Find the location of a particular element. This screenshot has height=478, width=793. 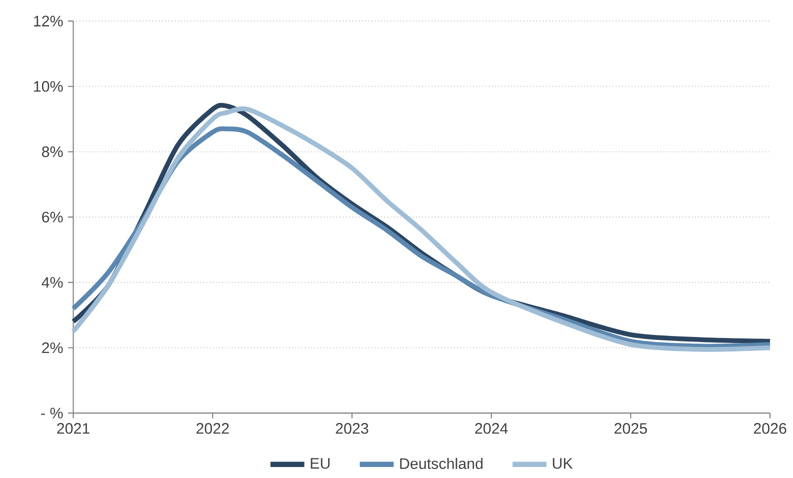

y-tick-label: 8% is located at coordinates (52, 152).